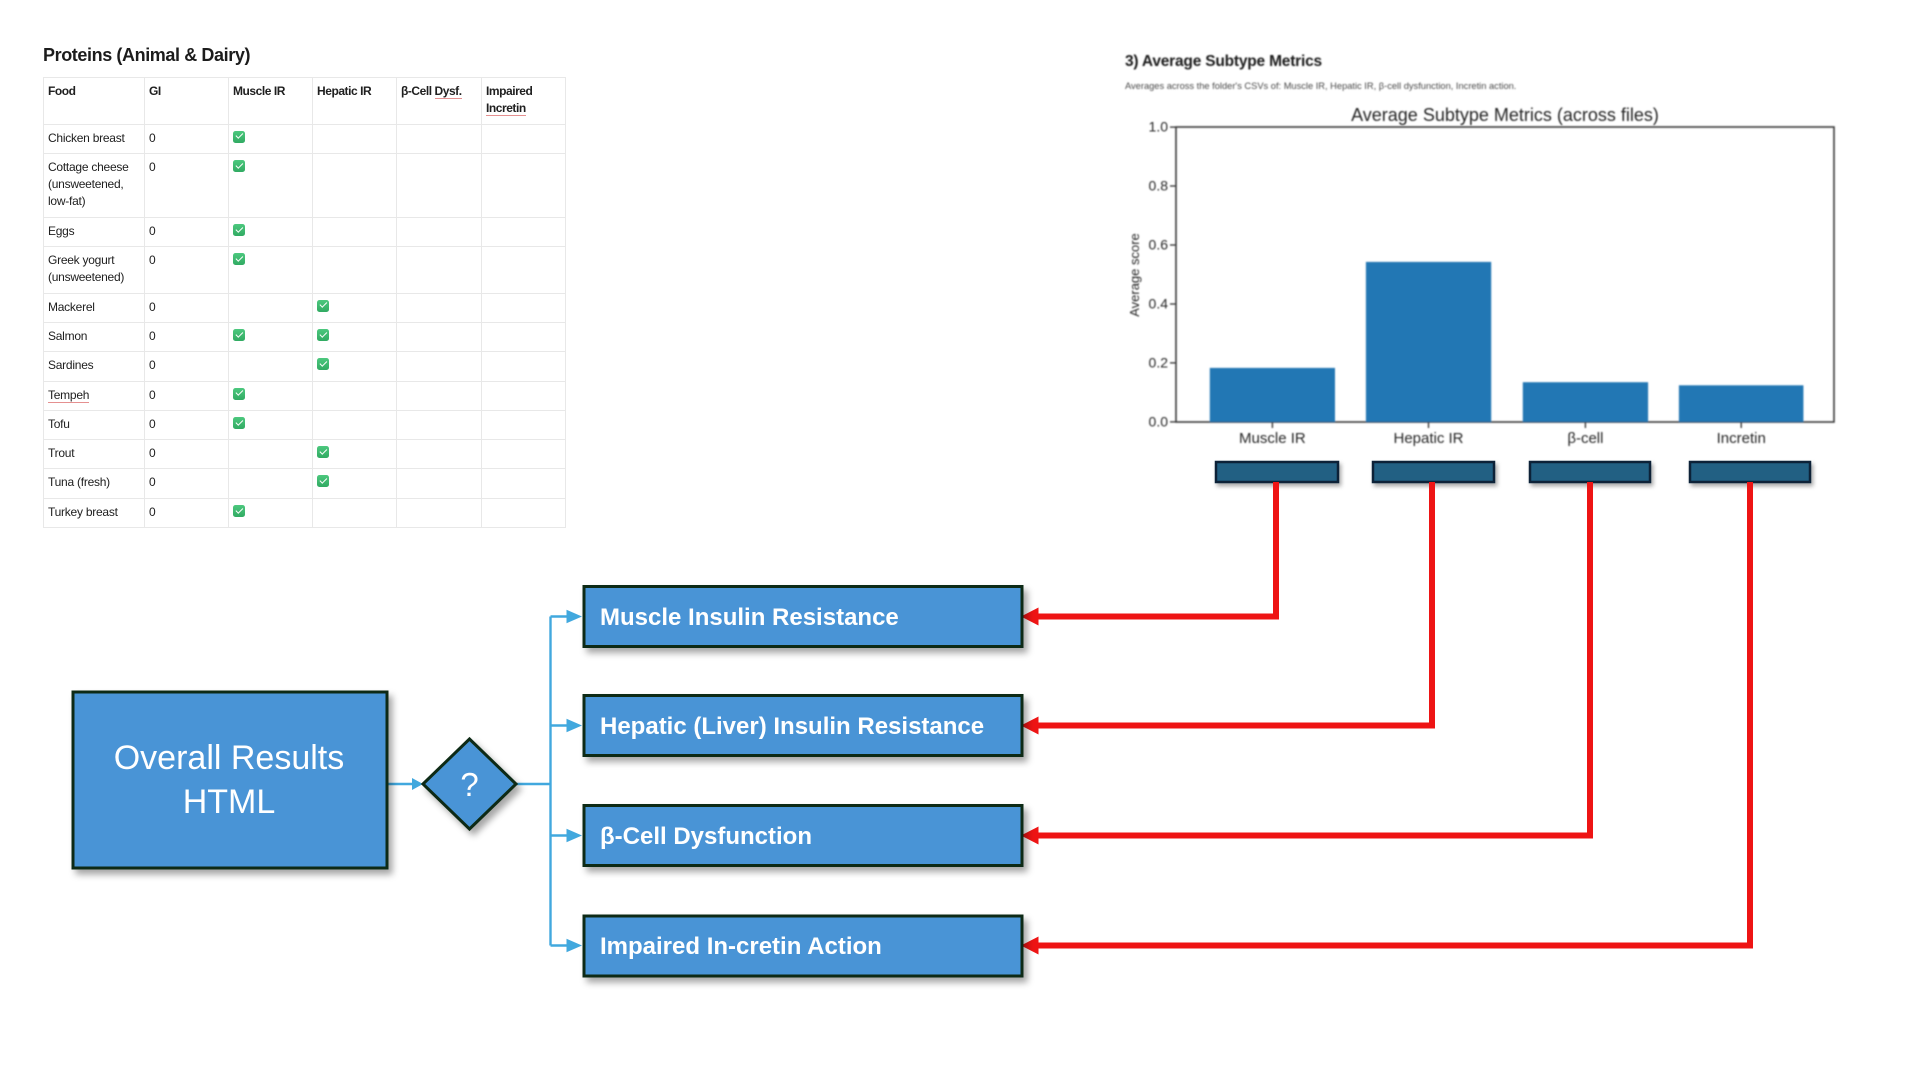 Image resolution: width=1920 pixels, height=1080 pixels. I want to click on svg-text:Hepatic (Liver) Insulin Resist: Hepatic (Liver) Insulin Resistance, so click(792, 726).